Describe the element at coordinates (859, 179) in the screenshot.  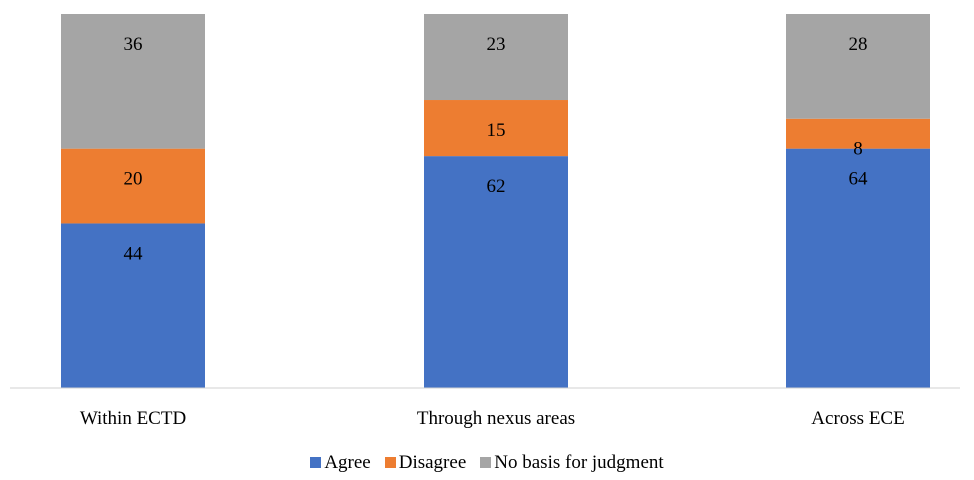
I see `data-label: 64` at that location.